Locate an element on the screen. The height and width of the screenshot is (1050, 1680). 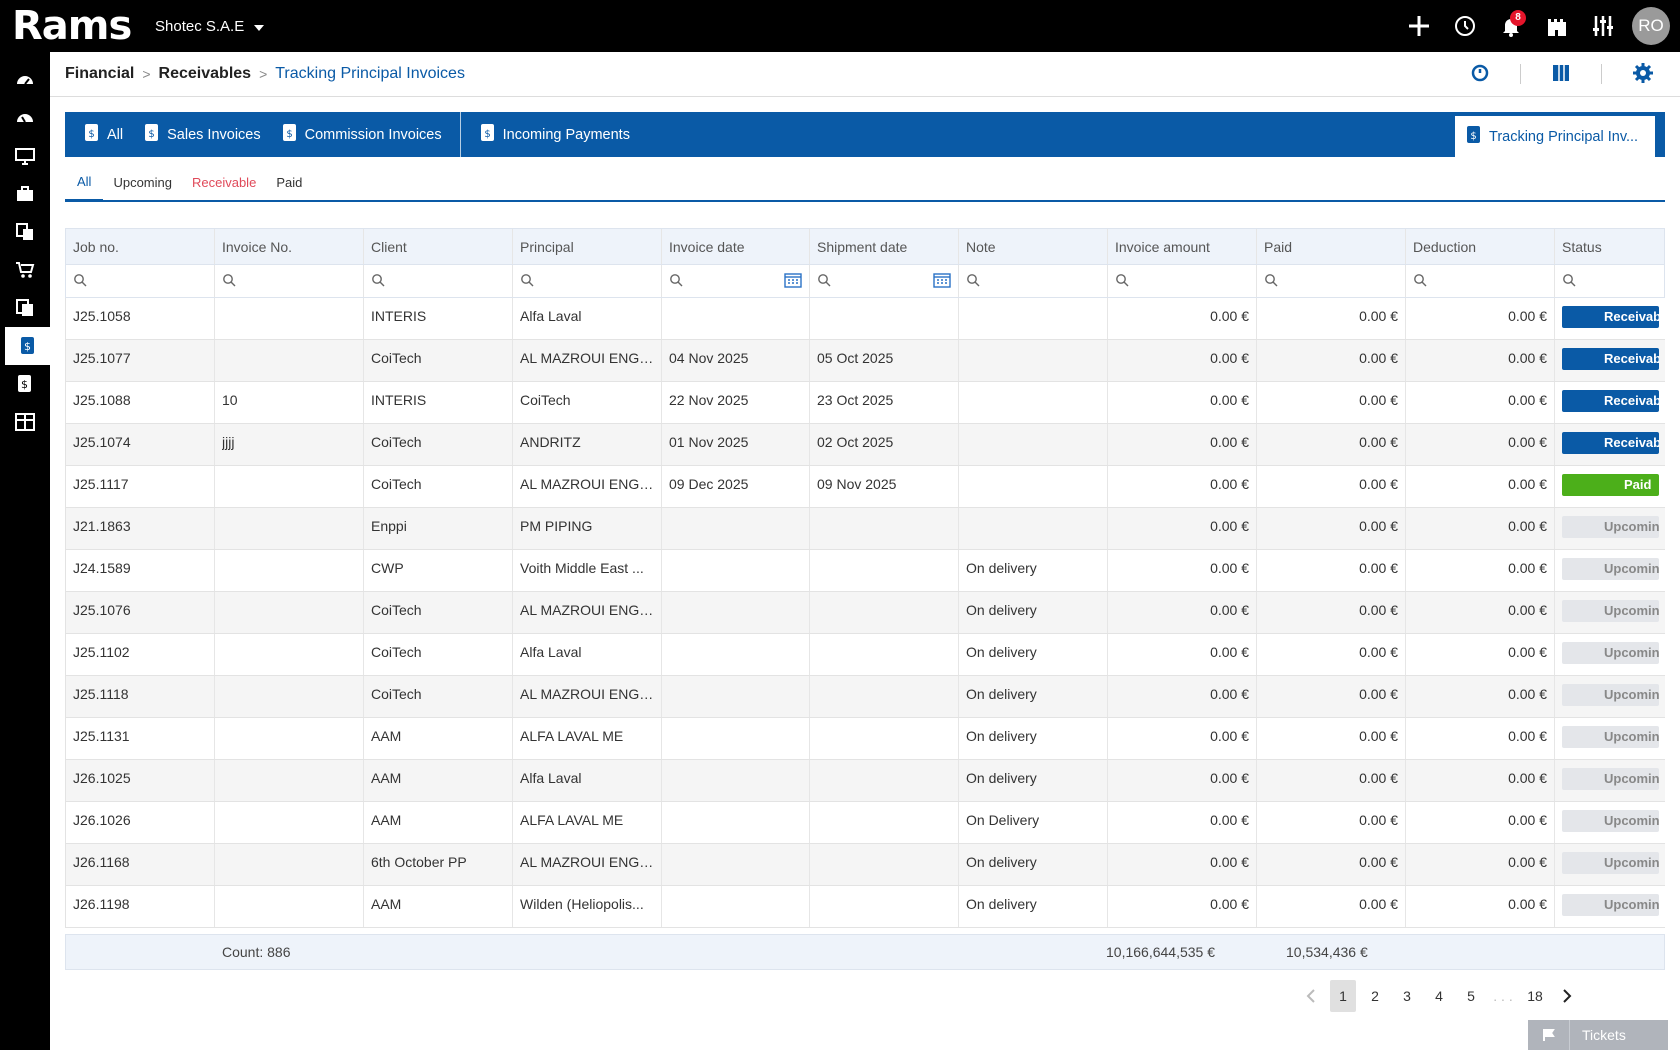
avatar: RO is located at coordinates (1651, 26).